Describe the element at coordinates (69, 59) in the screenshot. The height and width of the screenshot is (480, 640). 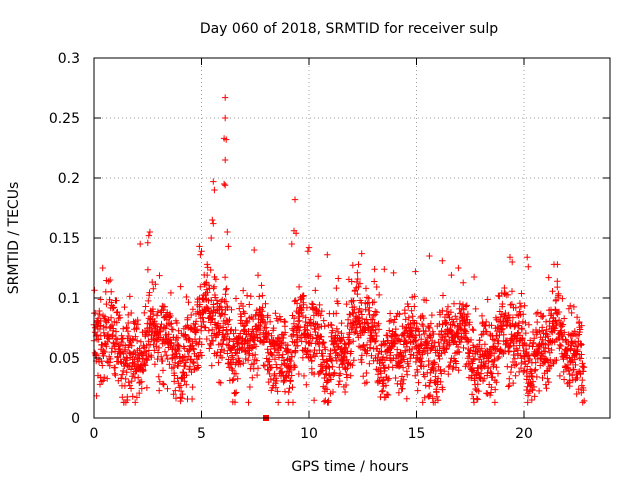
I see `y-tick-label: 0.3` at that location.